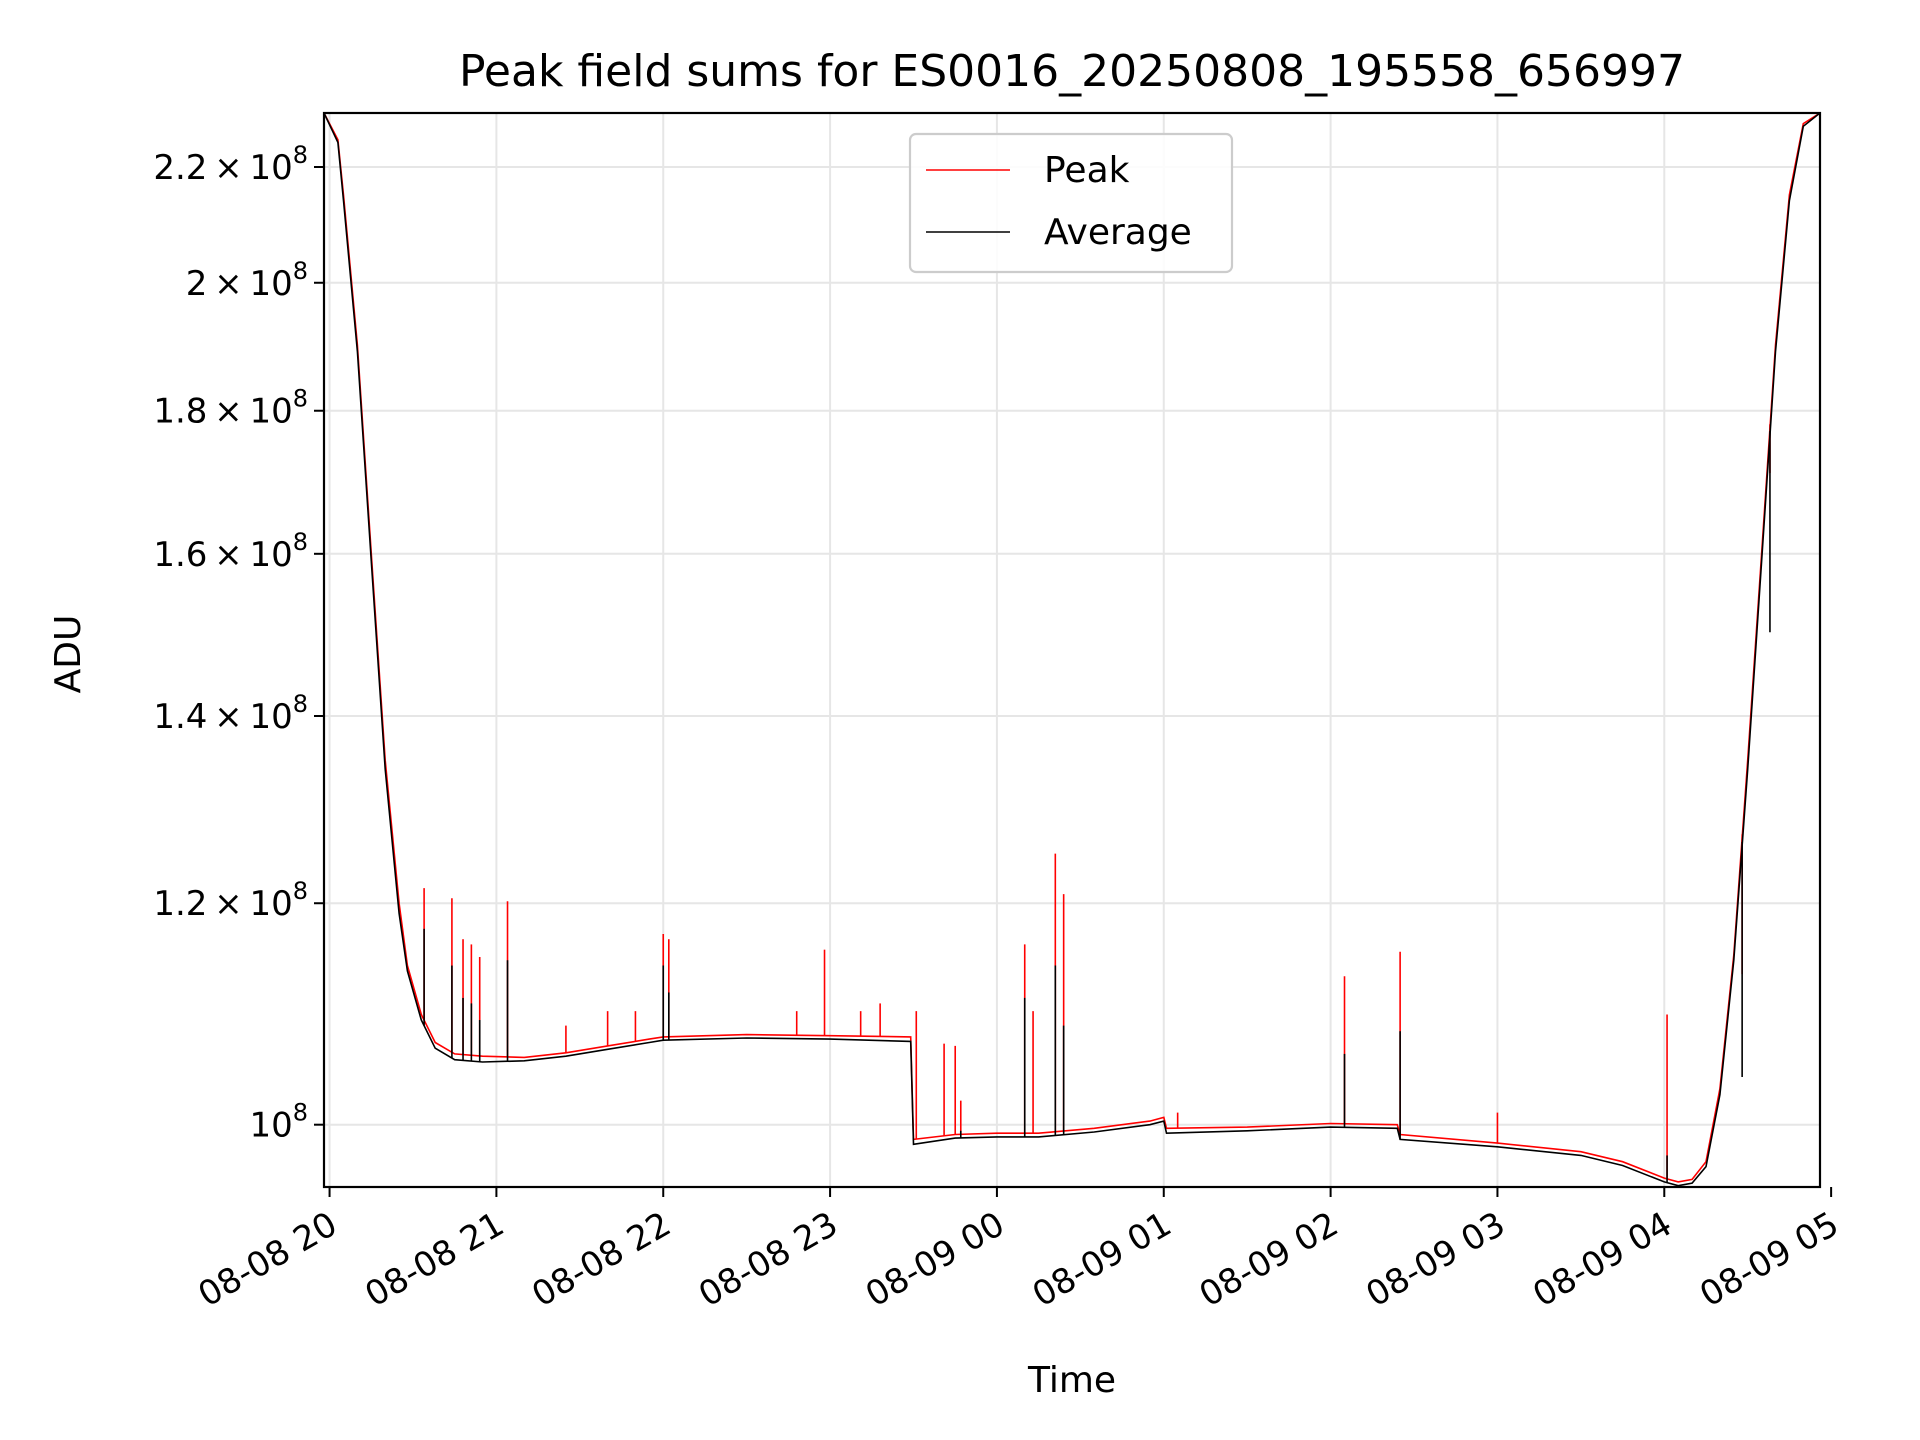 Image resolution: width=1920 pixels, height=1440 pixels. Describe the element at coordinates (68, 654) in the screenshot. I see `y-axis-label: ADU` at that location.